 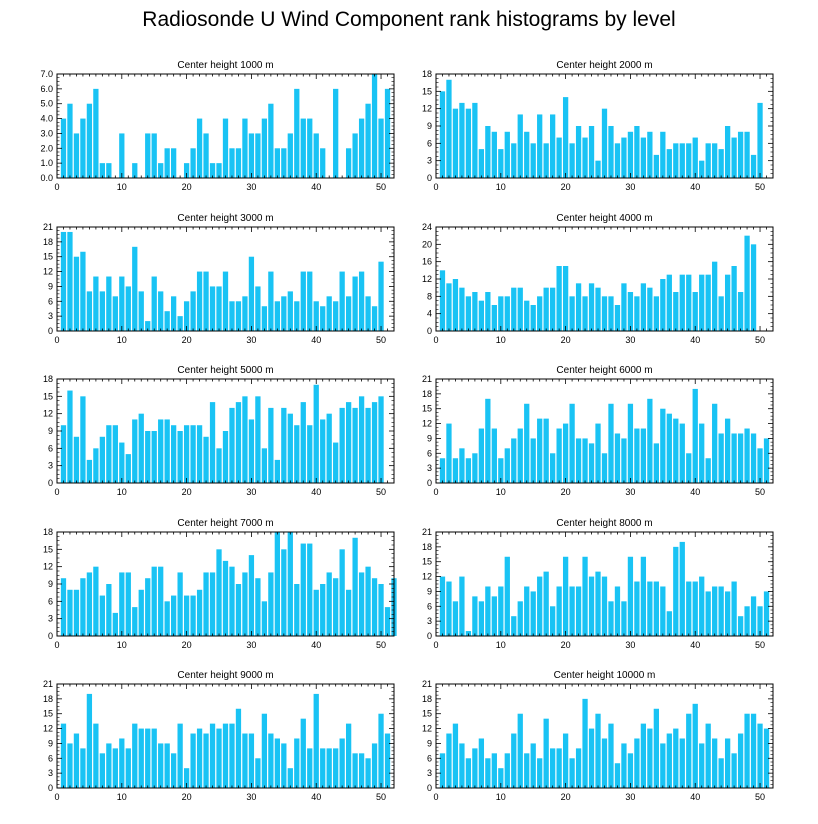 What do you see at coordinates (48, 549) in the screenshot?
I see `y-tick-label: 15` at bounding box center [48, 549].